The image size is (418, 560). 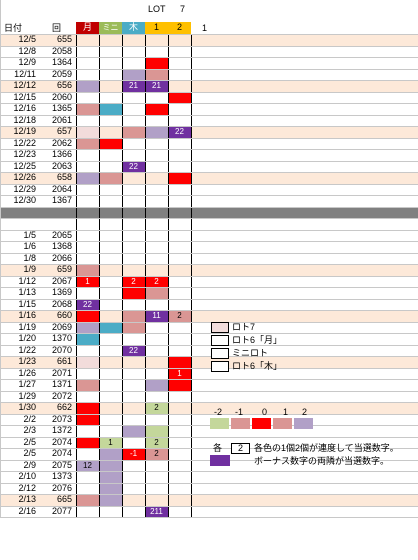 What do you see at coordinates (209, 247) in the screenshot?
I see `table-row: 1/6 1368` at bounding box center [209, 247].